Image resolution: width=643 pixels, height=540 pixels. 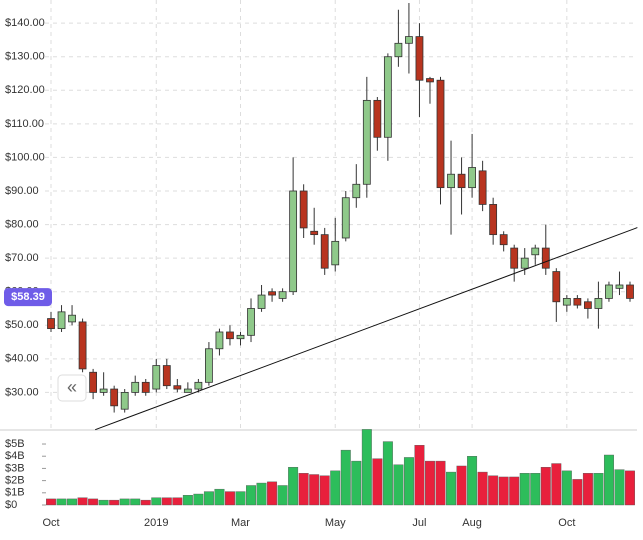 What do you see at coordinates (25, 157) in the screenshot?
I see `y-tick-label: $100.00` at bounding box center [25, 157].